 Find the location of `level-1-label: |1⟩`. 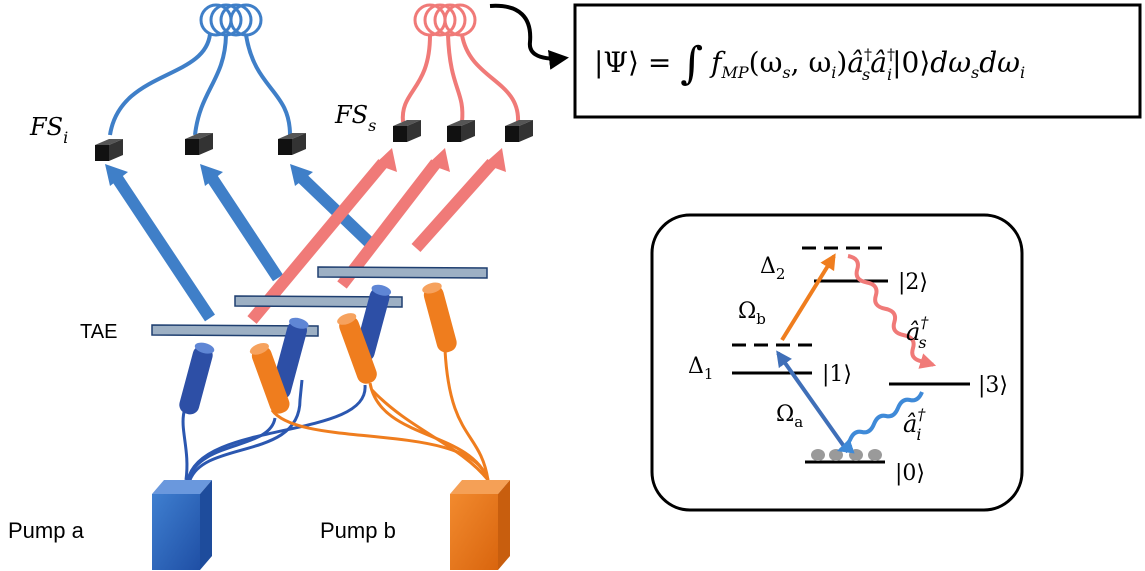

level-1-label: |1⟩ is located at coordinates (837, 374).